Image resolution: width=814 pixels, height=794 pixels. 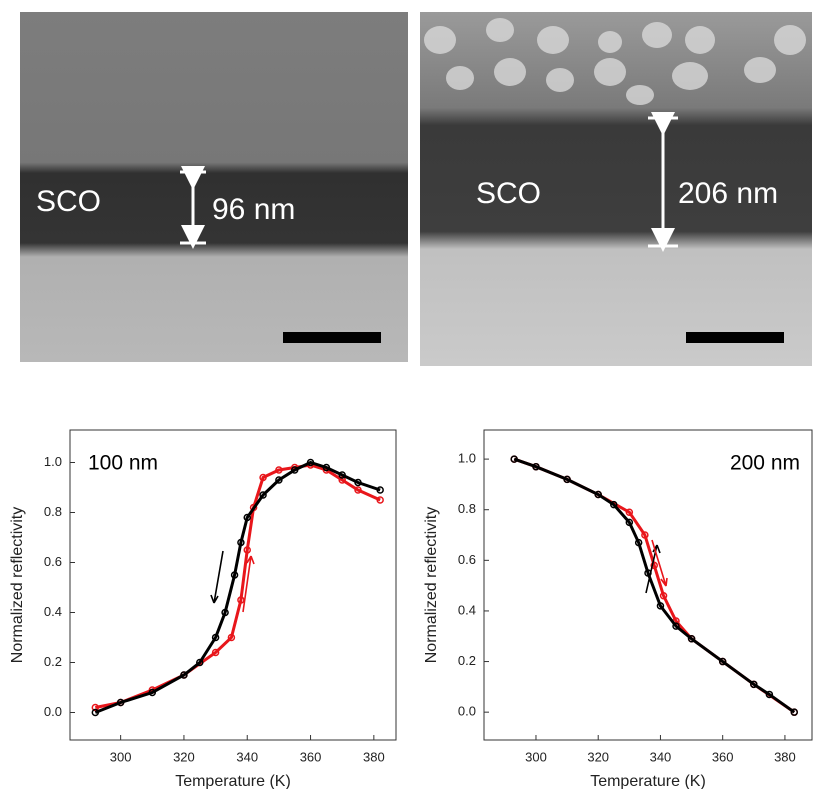 What do you see at coordinates (253, 209) in the screenshot?
I see `thickness-label: 96 nm` at bounding box center [253, 209].